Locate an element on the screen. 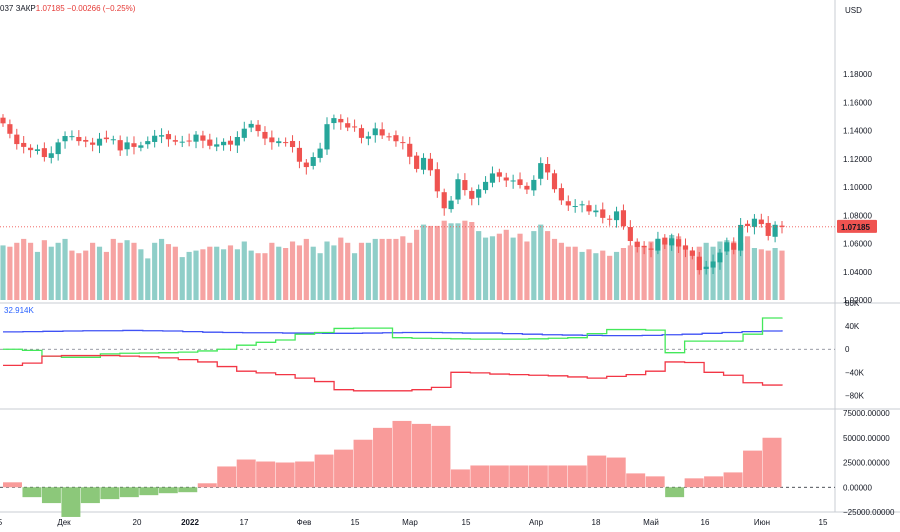 The width and height of the screenshot is (900, 532). close-value: 1.07185 is located at coordinates (50, 8).